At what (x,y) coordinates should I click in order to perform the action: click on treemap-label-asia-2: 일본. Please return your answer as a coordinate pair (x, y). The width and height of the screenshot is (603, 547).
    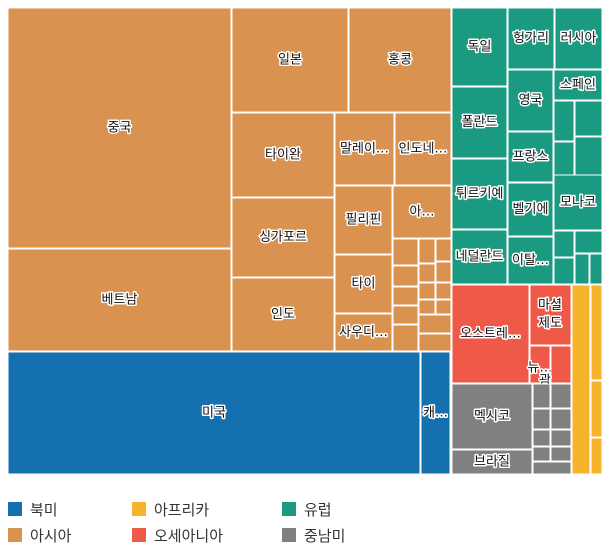
    Looking at the image, I should click on (290, 60).